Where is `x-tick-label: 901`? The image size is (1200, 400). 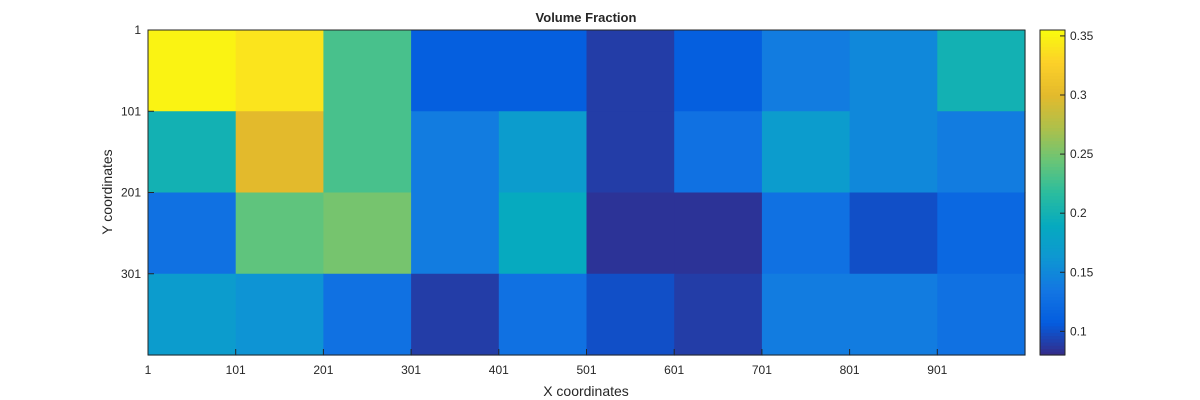 x-tick-label: 901 is located at coordinates (937, 370).